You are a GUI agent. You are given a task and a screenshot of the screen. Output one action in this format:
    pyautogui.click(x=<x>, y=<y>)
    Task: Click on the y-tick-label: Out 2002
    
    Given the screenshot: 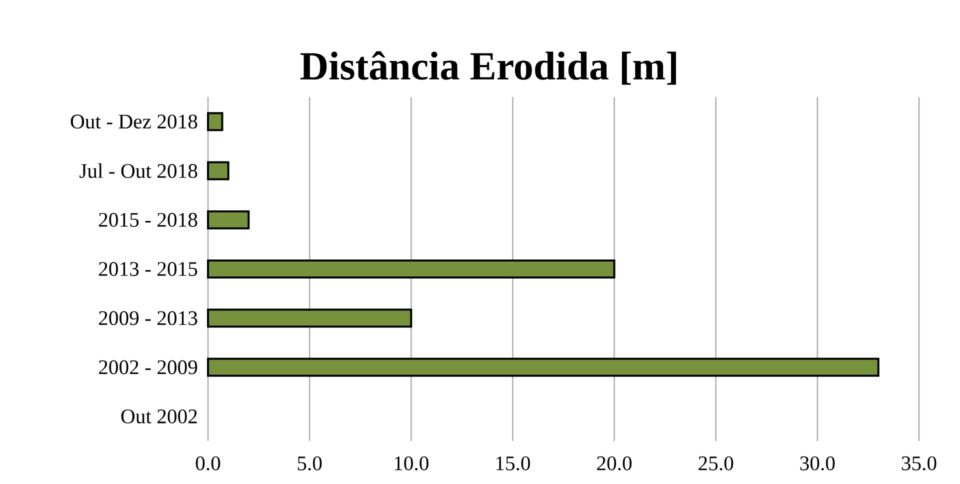 What is the action you would take?
    pyautogui.click(x=159, y=416)
    